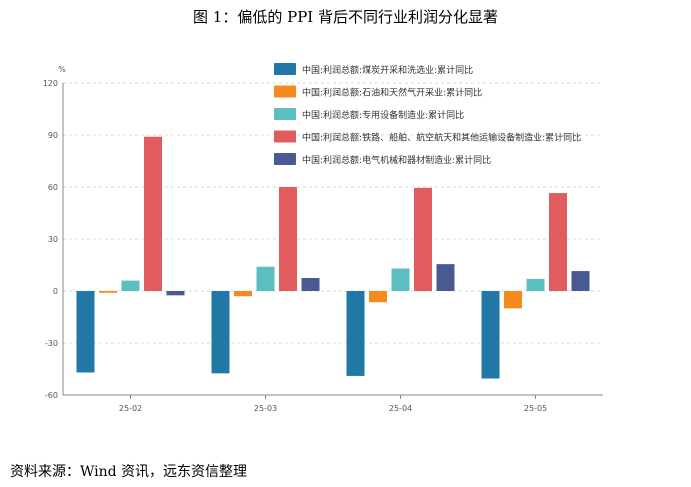 The height and width of the screenshot is (487, 691). I want to click on x-tick-label: 25-02, so click(130, 408).